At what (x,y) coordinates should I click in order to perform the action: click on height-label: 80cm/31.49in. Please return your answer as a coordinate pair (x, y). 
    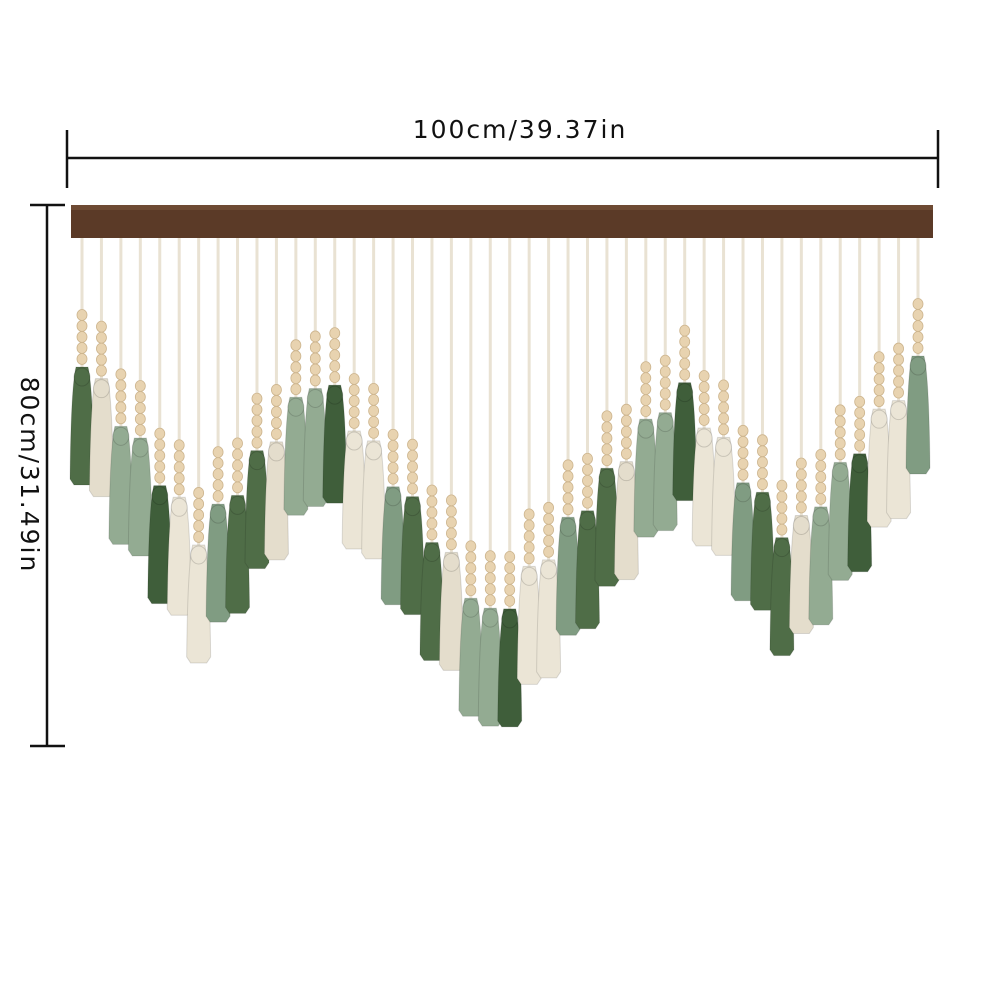
    Looking at the image, I should click on (29, 475).